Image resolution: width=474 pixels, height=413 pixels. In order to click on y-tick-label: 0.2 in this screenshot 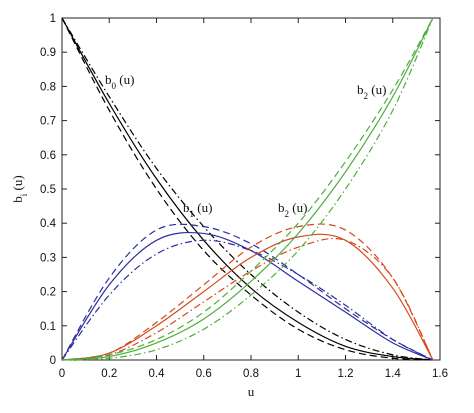, I will do `click(48, 293)`.